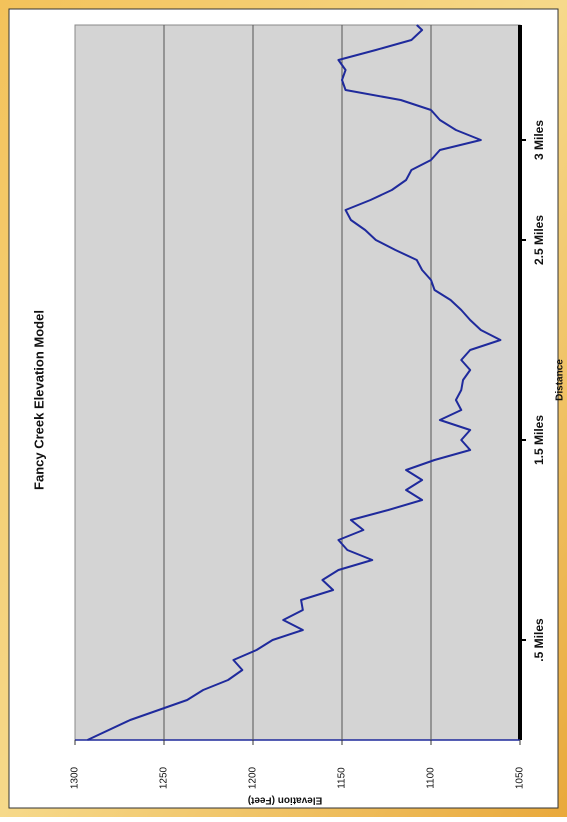  What do you see at coordinates (342, 778) in the screenshot?
I see `y-tick-label: 1150` at bounding box center [342, 778].